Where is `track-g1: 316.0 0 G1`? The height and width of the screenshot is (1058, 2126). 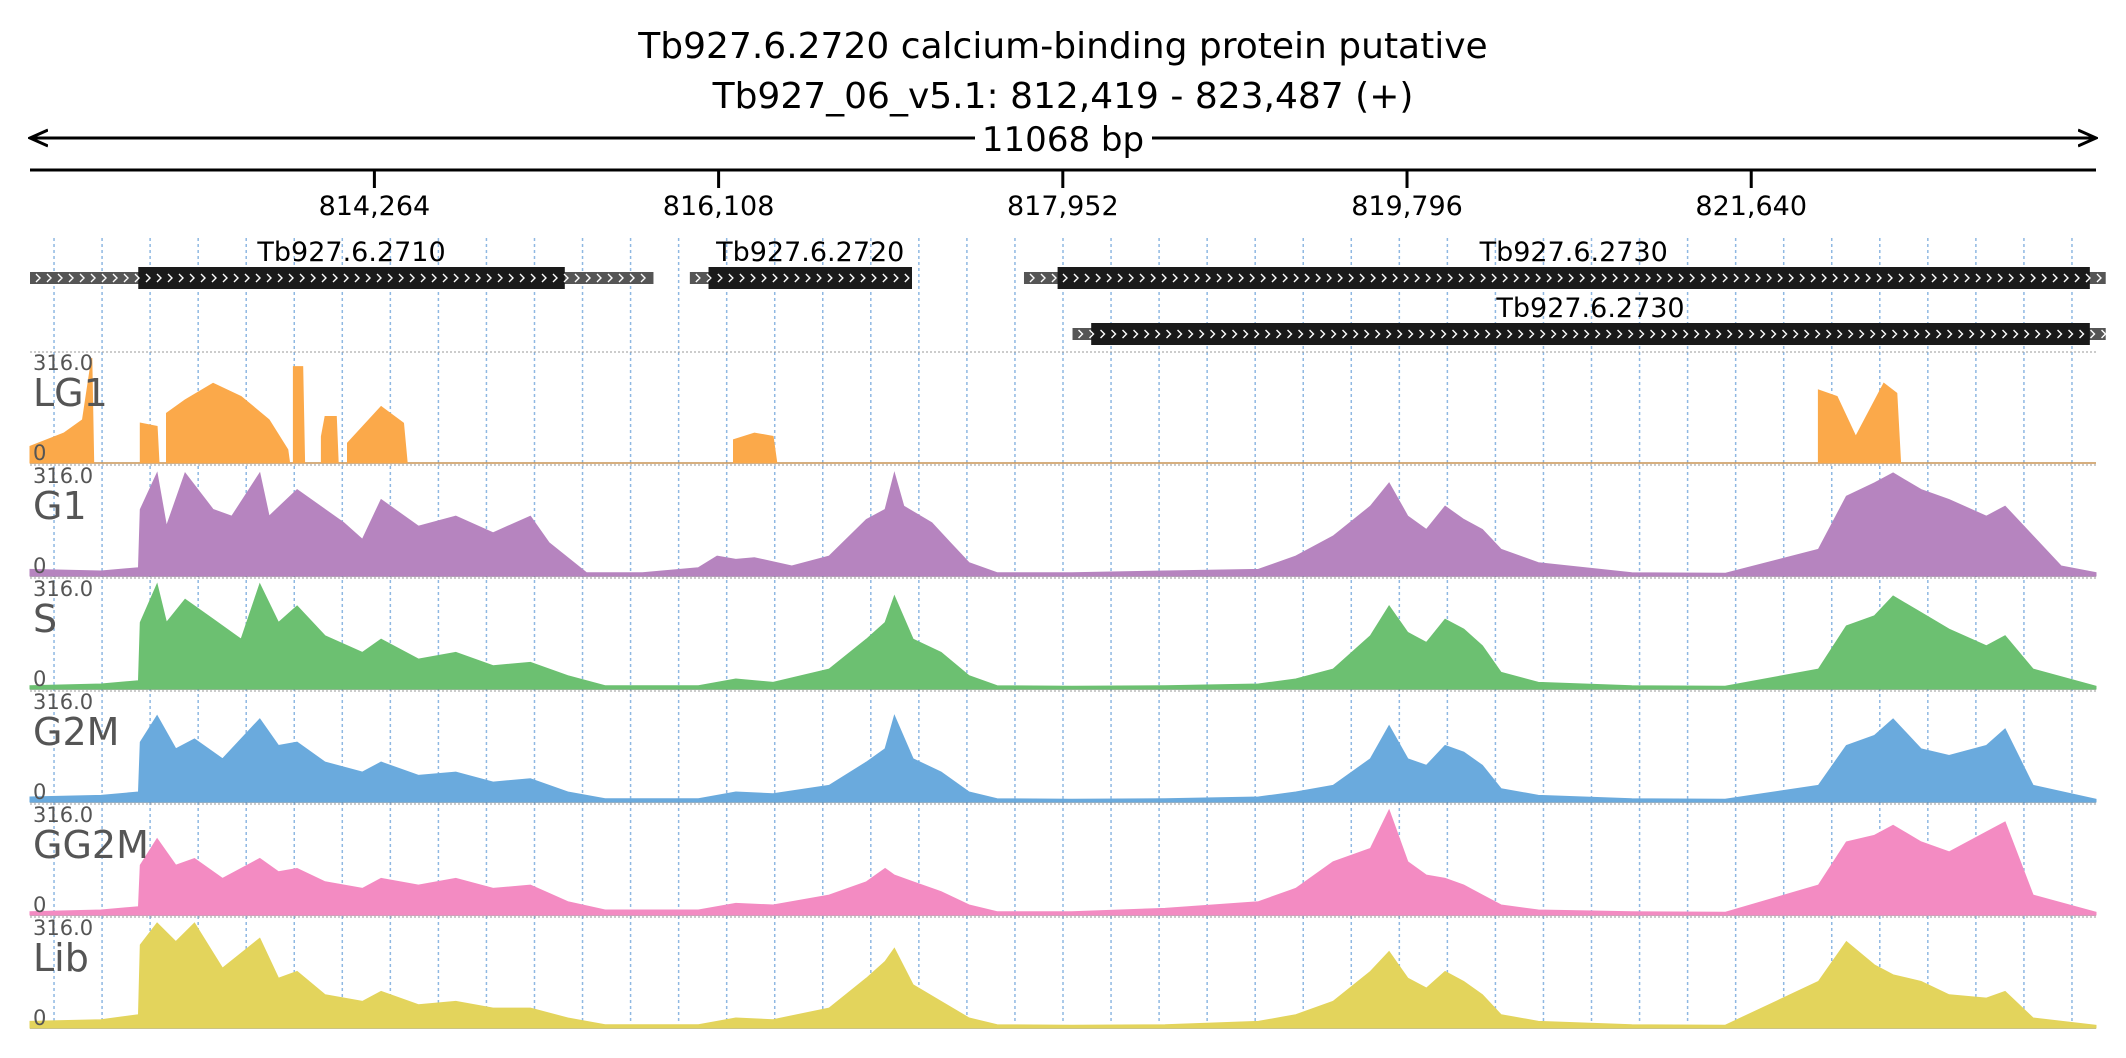 track-g1: 316.0 0 G1 is located at coordinates (1063, 521).